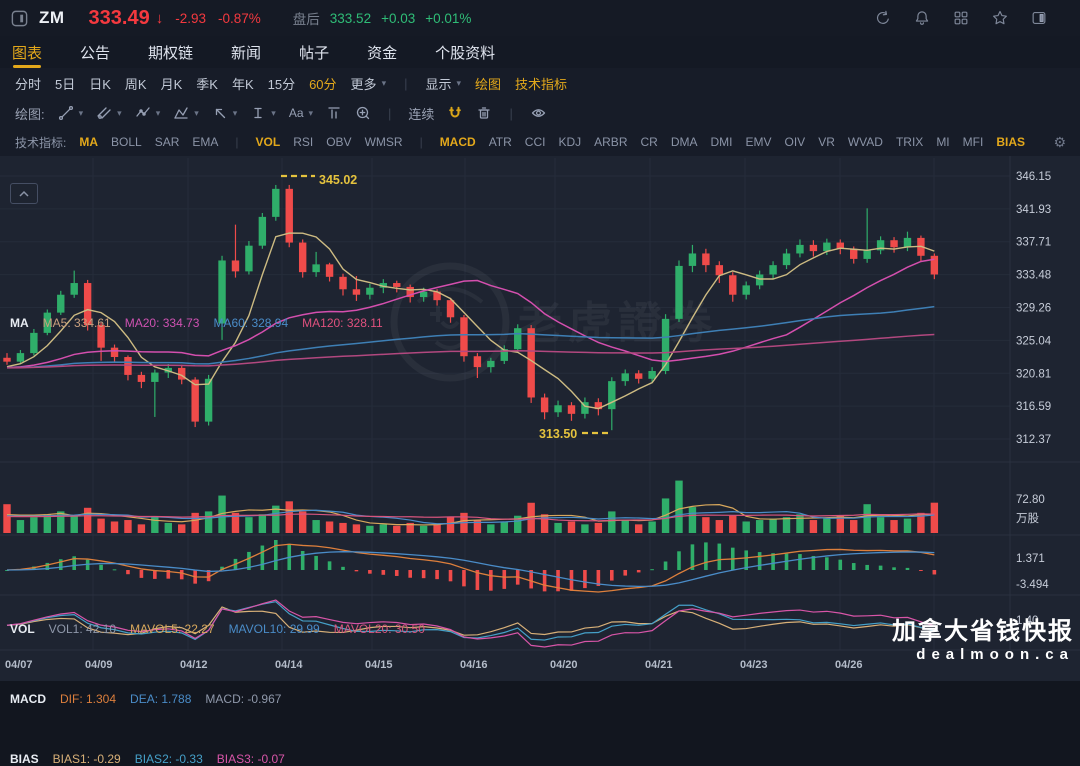 The image size is (1080, 766). Describe the element at coordinates (181, 113) in the screenshot. I see `pattern-icon` at that location.